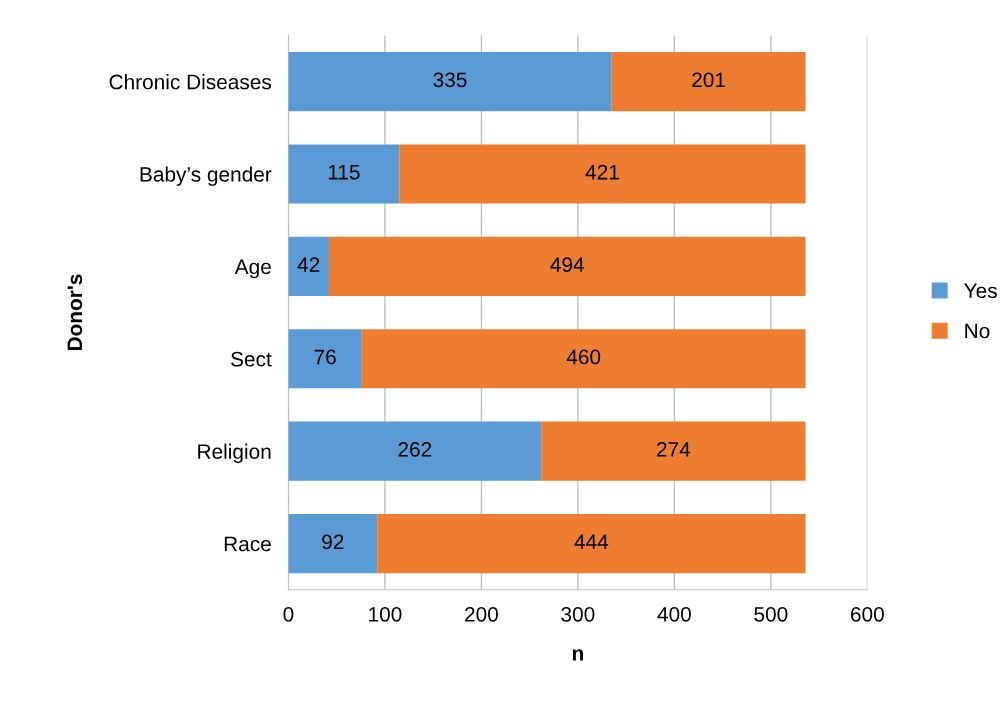  I want to click on data-label: 42, so click(308, 264).